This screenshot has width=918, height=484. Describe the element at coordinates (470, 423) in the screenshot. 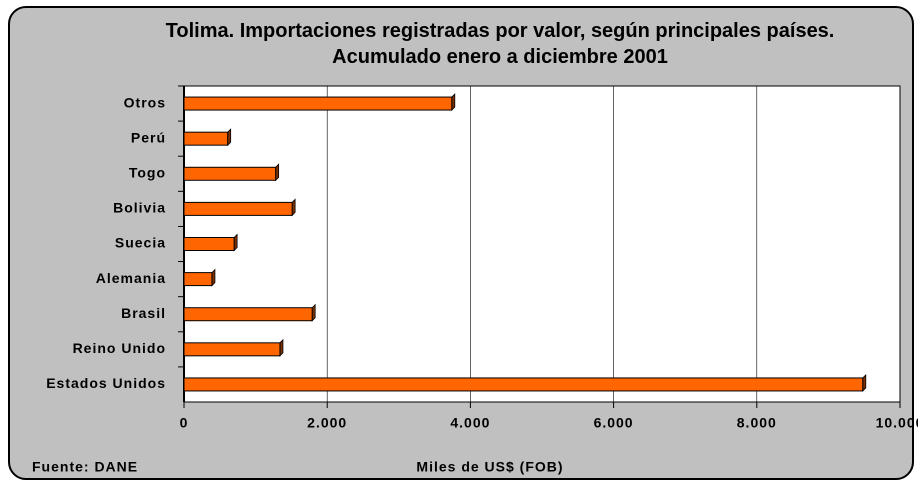

I see `x-tick-label: 4.000` at that location.